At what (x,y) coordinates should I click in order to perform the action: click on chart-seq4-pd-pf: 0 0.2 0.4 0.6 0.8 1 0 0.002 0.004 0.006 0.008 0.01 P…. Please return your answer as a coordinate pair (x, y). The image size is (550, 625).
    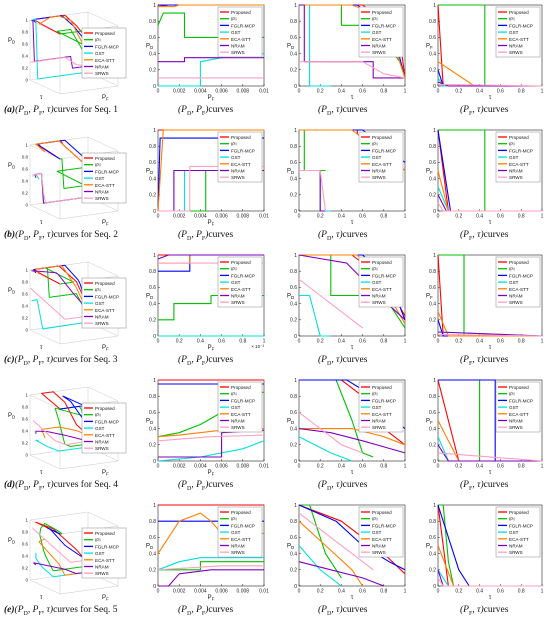
    Looking at the image, I should click on (207, 427).